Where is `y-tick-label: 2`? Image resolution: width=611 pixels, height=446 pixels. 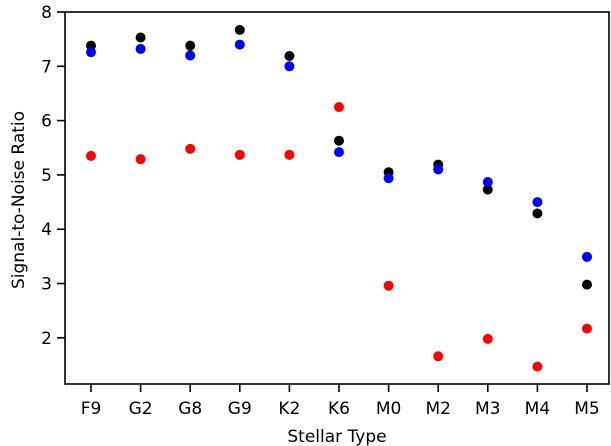
y-tick-label: 2 is located at coordinates (46, 339).